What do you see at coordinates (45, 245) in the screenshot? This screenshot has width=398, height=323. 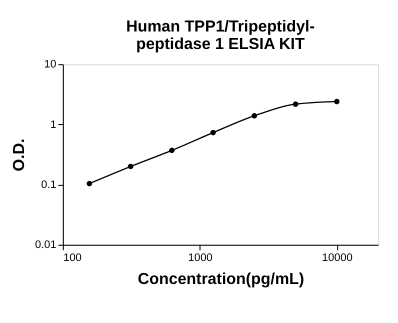 I see `y-tick-label: 0.01` at bounding box center [45, 245].